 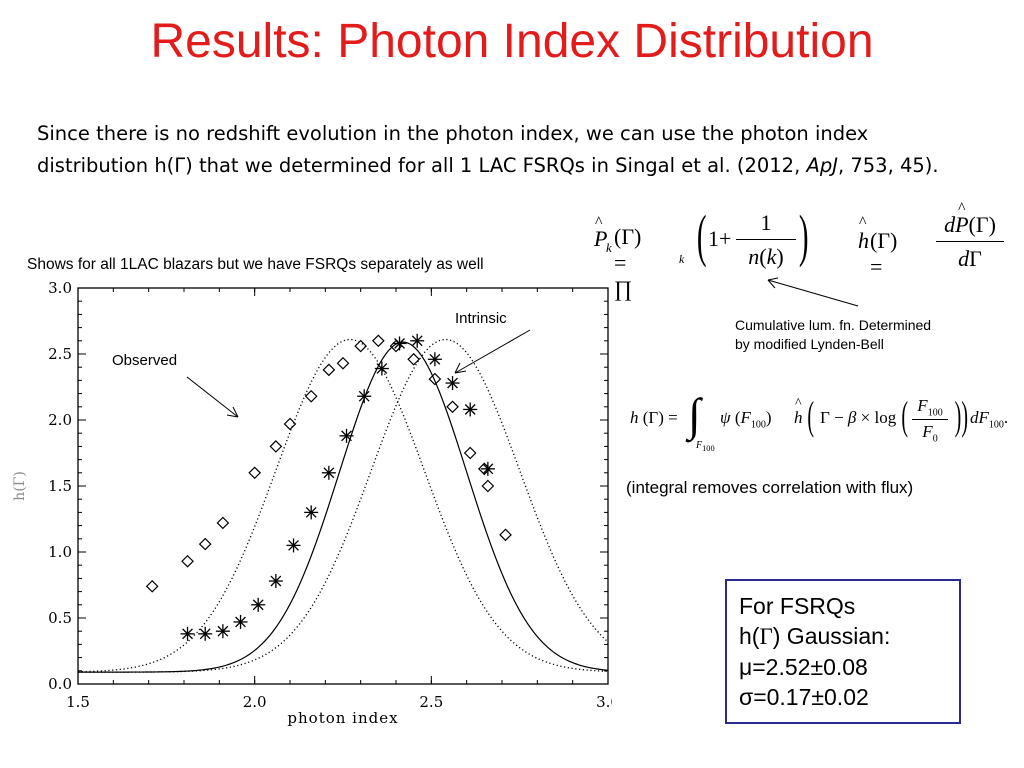 I want to click on intro-text-2: , 753, 45)., so click(x=888, y=165).